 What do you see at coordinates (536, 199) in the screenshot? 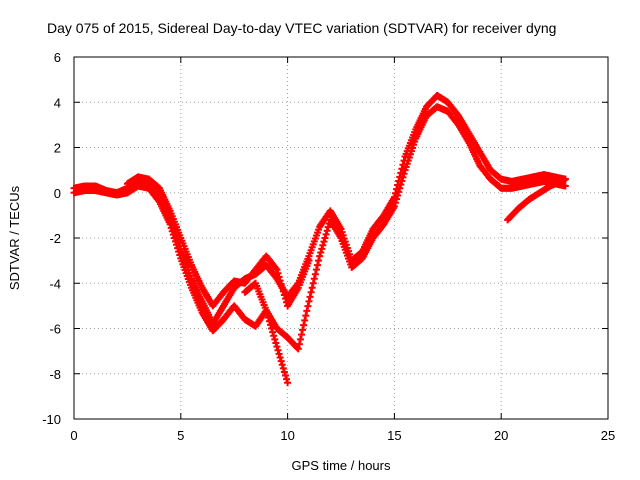
I see `series-track-e` at bounding box center [536, 199].